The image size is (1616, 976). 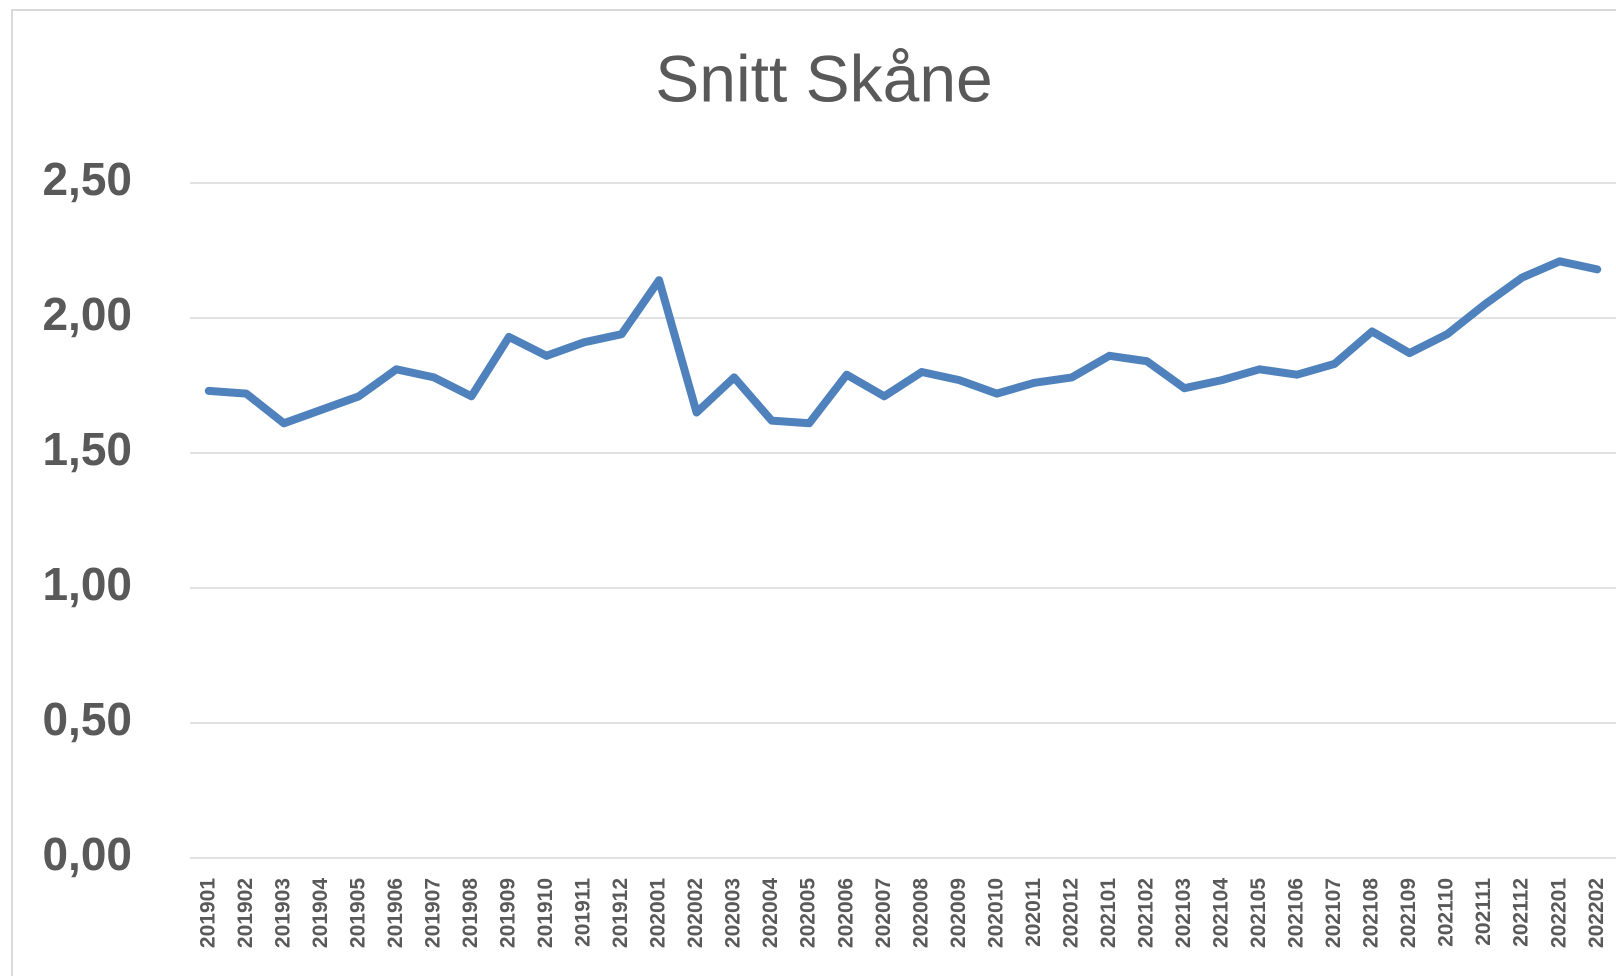 I want to click on x-tick-label: 202111, so click(x=1483, y=912).